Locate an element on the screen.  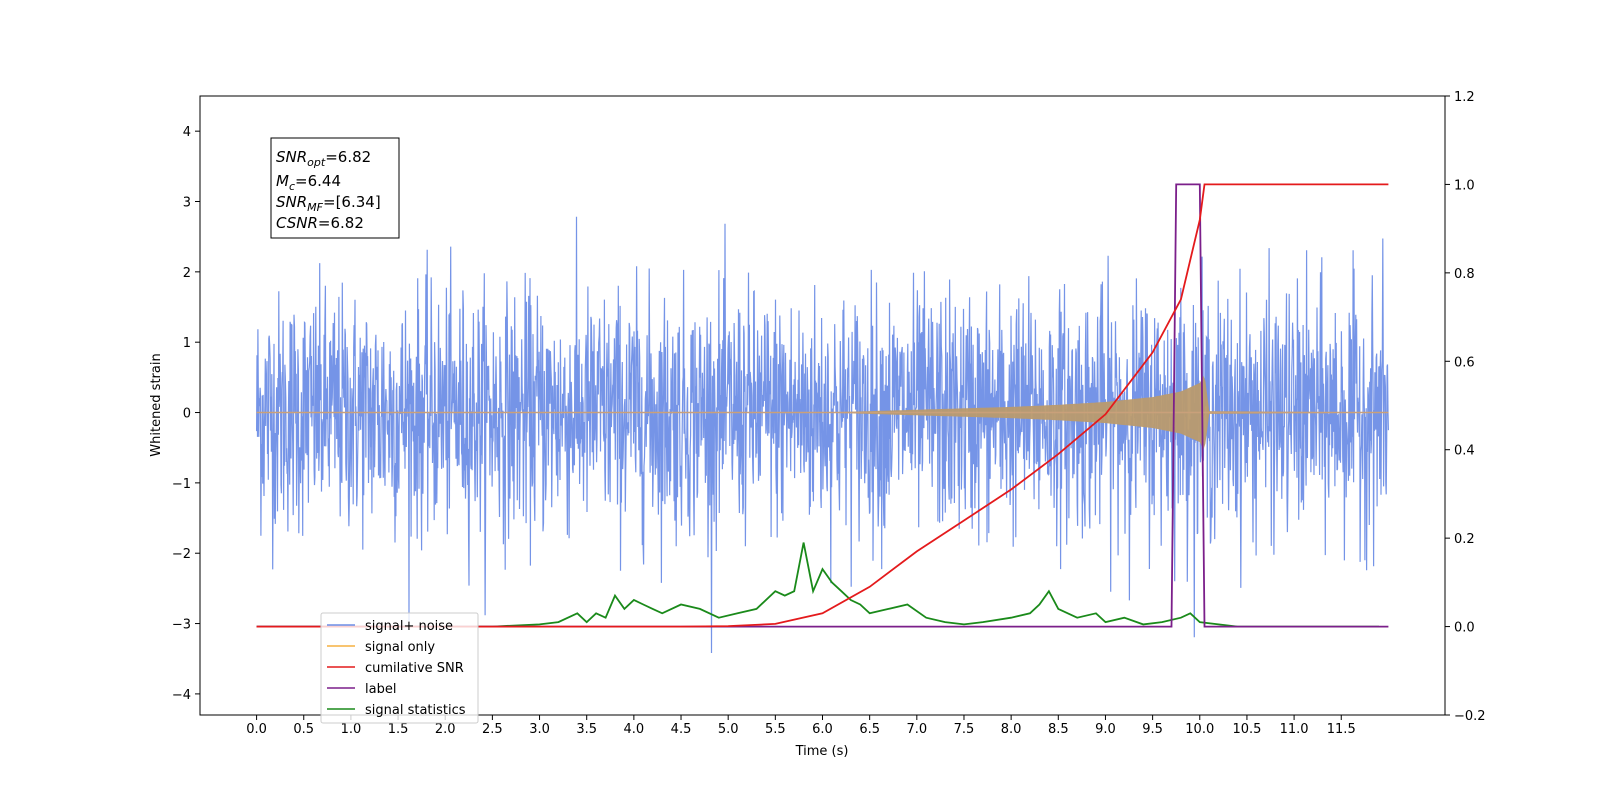
x-tick-label: 9.5 is located at coordinates (1152, 729).